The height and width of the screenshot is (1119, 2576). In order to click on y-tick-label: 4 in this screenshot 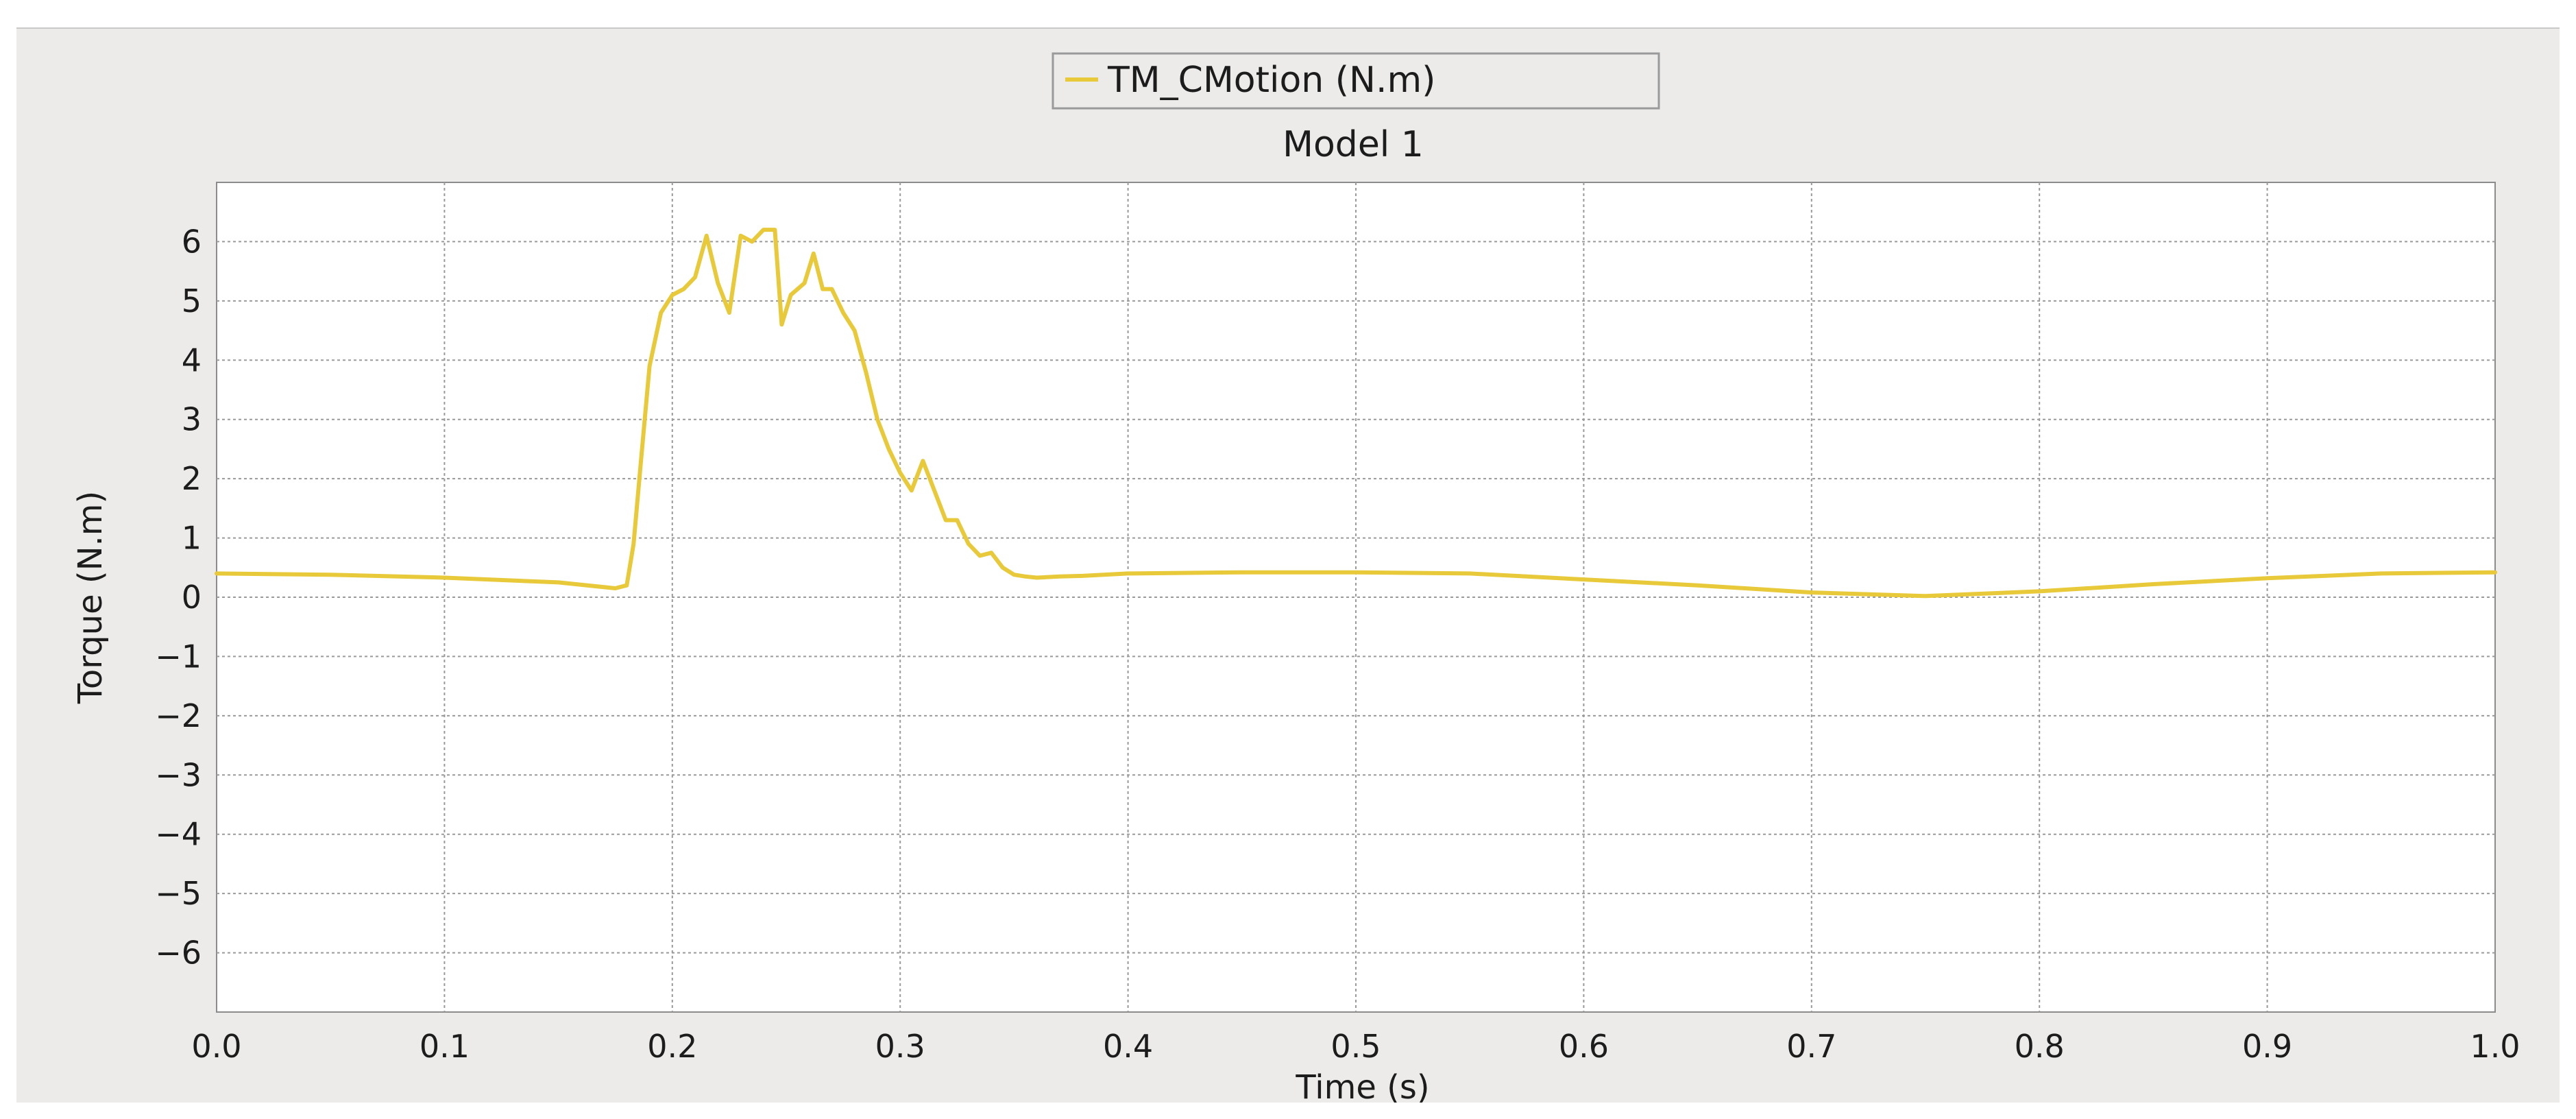, I will do `click(192, 359)`.